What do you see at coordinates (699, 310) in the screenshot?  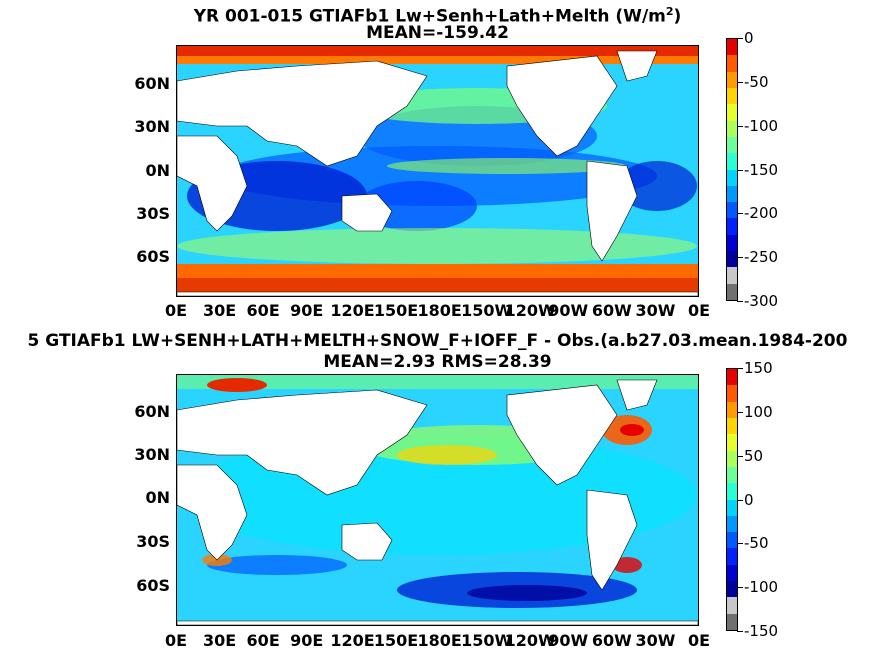 I see `lon-label-12-1: 0E` at bounding box center [699, 310].